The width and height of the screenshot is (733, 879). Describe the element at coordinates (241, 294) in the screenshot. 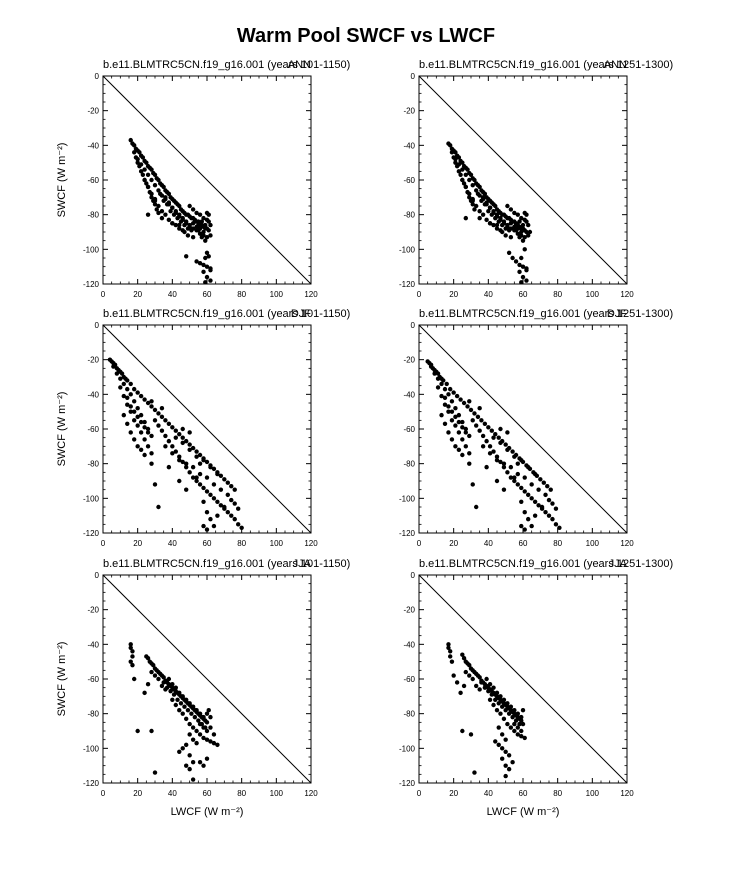

I see `x-tick-label: 80` at that location.